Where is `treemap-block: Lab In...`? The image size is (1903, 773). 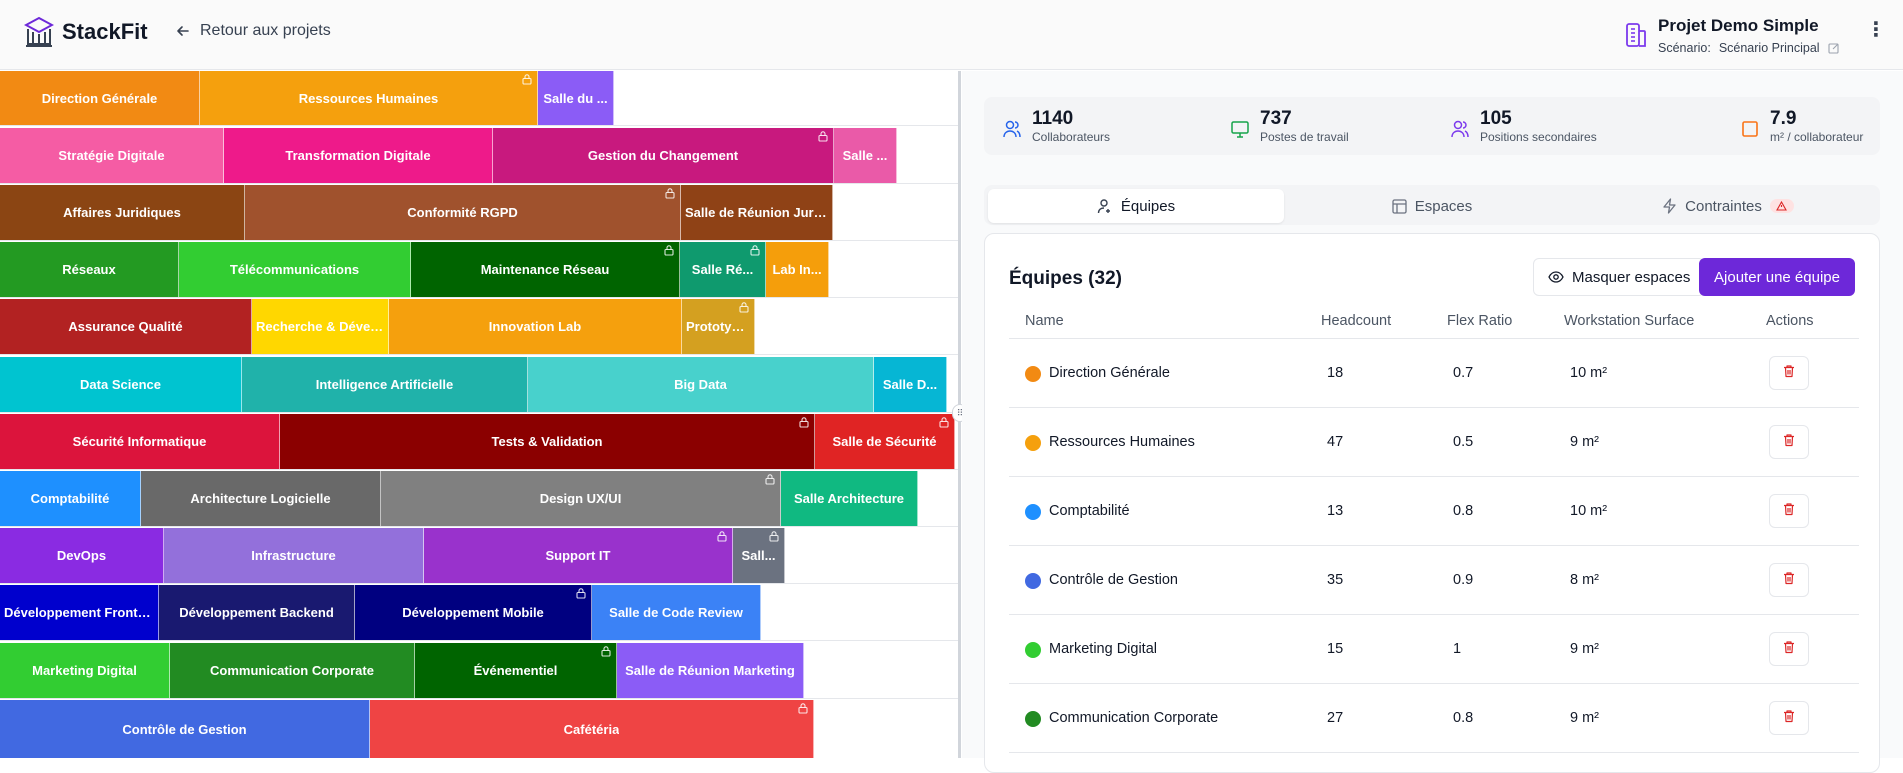
treemap-block: Lab In... is located at coordinates (797, 269).